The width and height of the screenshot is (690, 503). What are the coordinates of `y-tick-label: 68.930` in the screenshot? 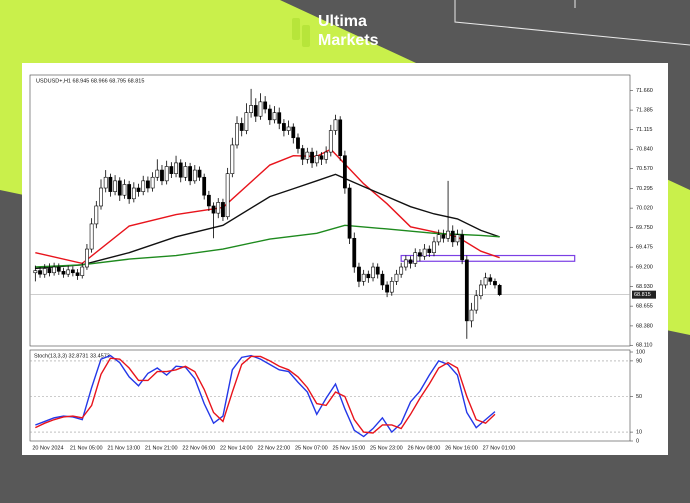 It's located at (644, 287).